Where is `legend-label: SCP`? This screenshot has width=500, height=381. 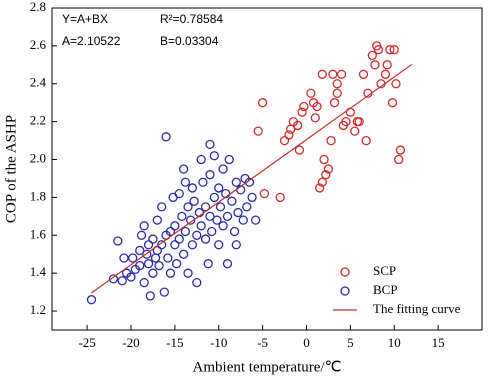 legend-label: SCP is located at coordinates (384, 270).